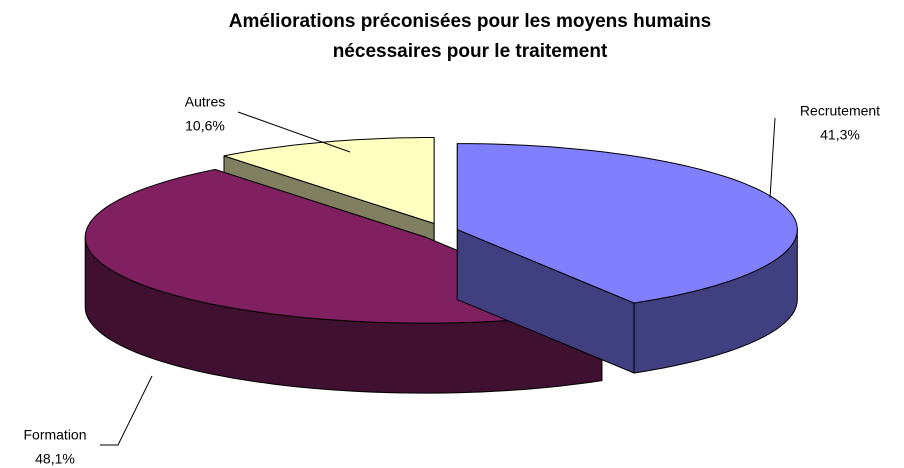 Image resolution: width=904 pixels, height=468 pixels. I want to click on slice-value-label: 41,3%, so click(840, 135).